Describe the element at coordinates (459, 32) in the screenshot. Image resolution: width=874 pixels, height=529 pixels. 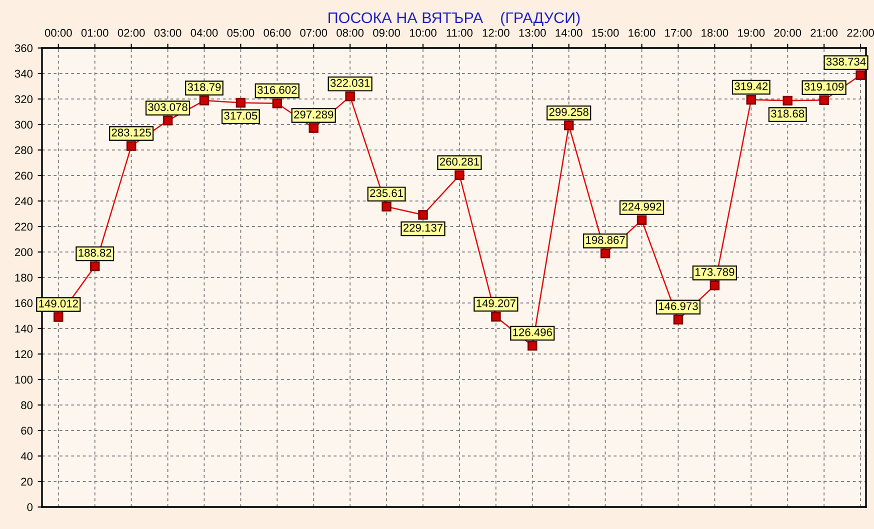
I see `x-tick-label: 11:00` at that location.